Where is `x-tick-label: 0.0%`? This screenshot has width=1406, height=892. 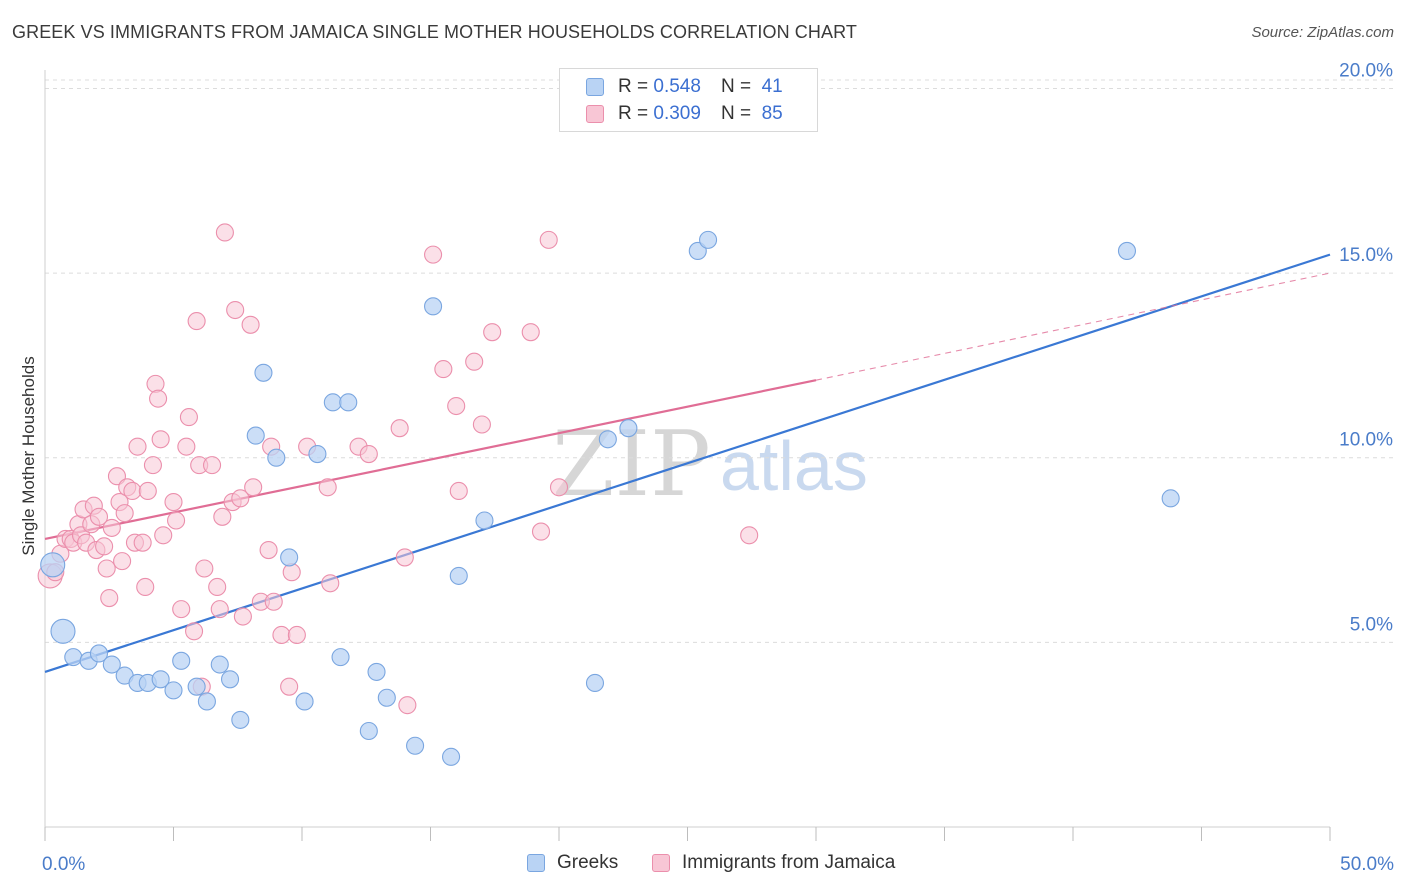 x-tick-label: 0.0% is located at coordinates (63, 864).